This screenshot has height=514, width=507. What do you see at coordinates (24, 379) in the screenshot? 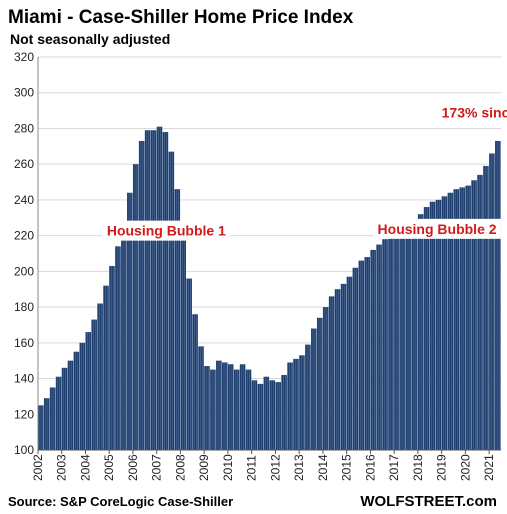
I see `y-tick-label: 140` at bounding box center [24, 379].